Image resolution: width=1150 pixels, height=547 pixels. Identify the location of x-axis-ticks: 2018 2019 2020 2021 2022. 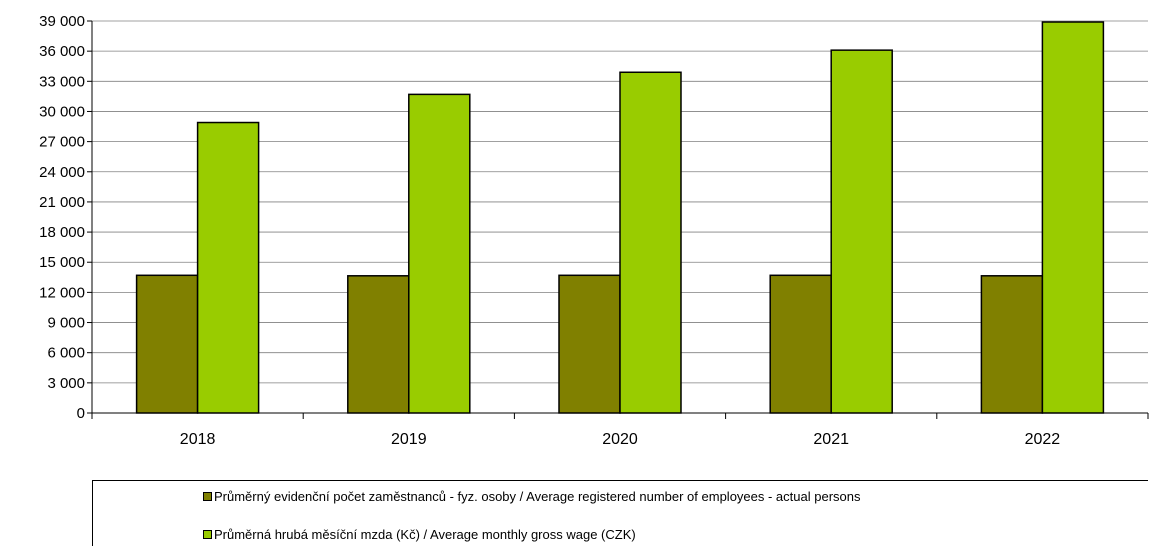
(620, 430).